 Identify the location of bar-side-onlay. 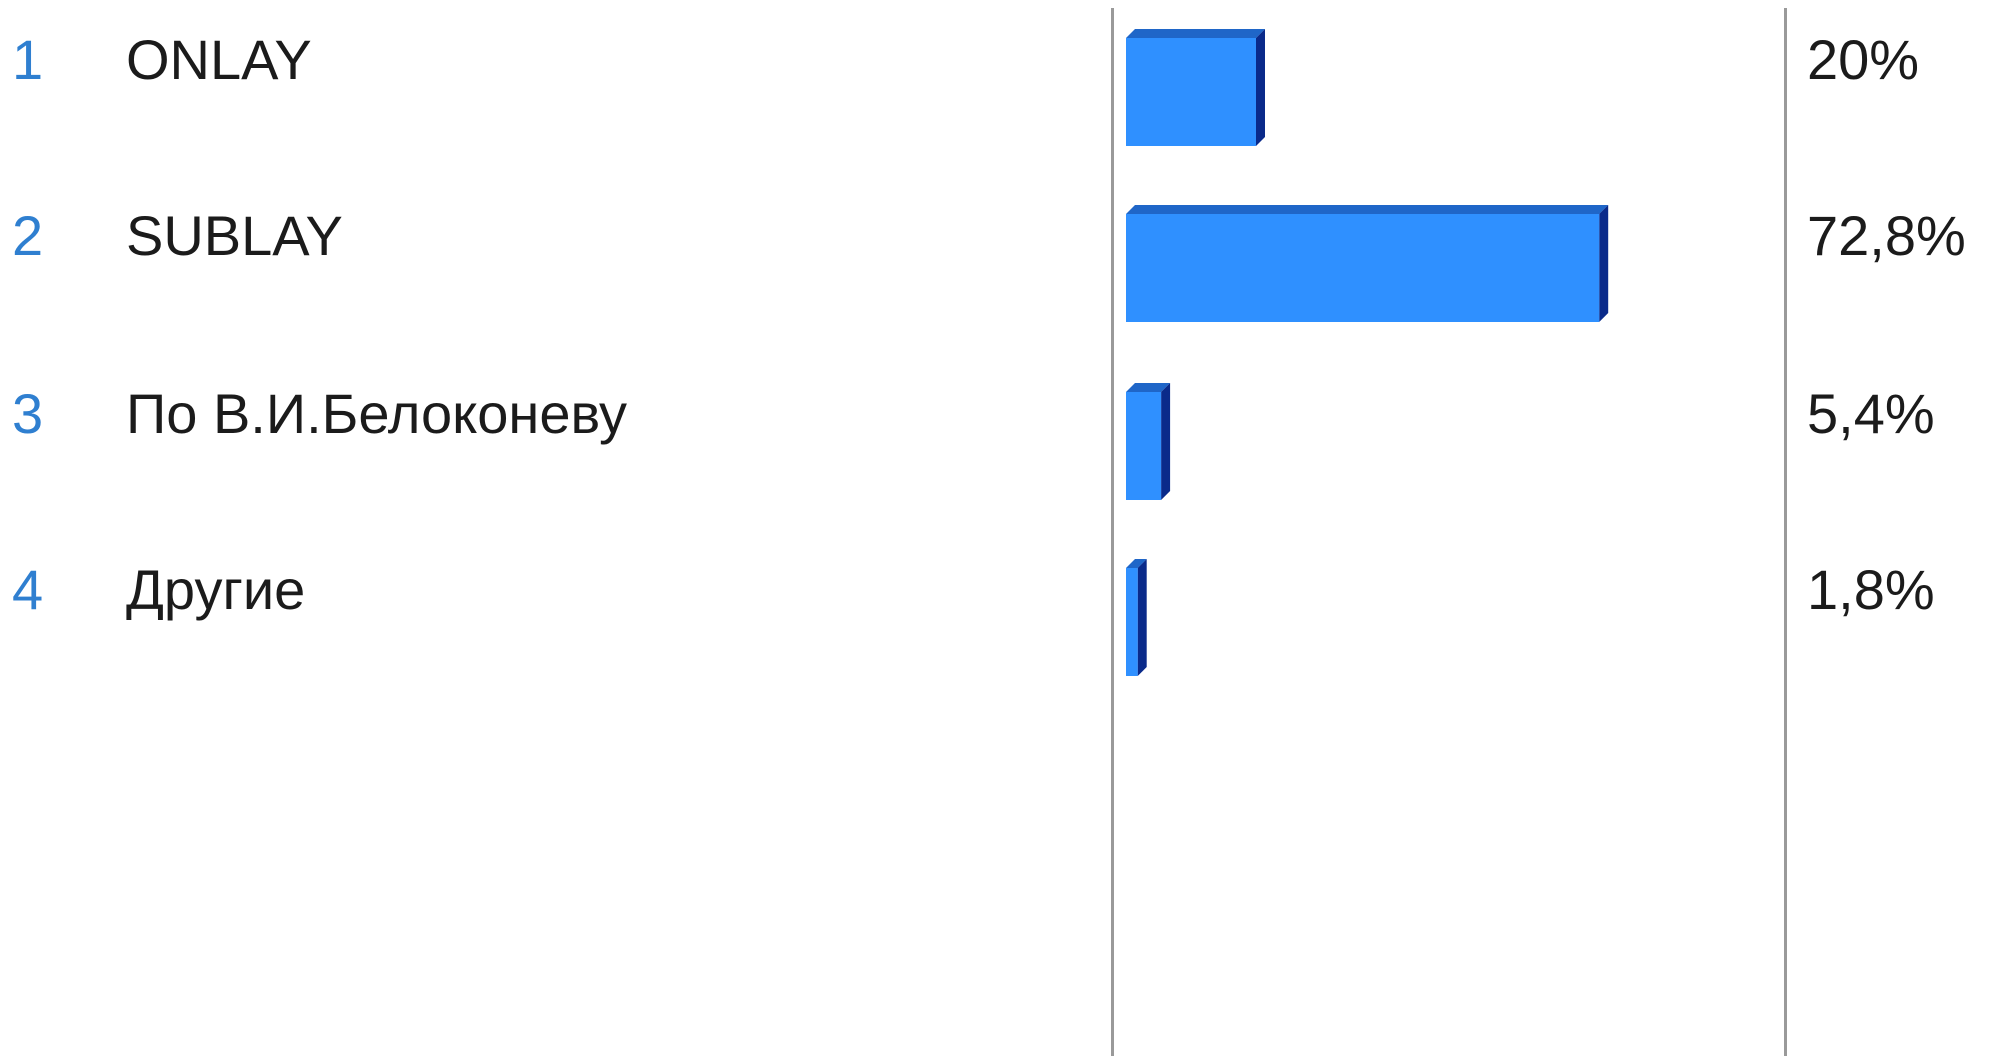
(1260, 87).